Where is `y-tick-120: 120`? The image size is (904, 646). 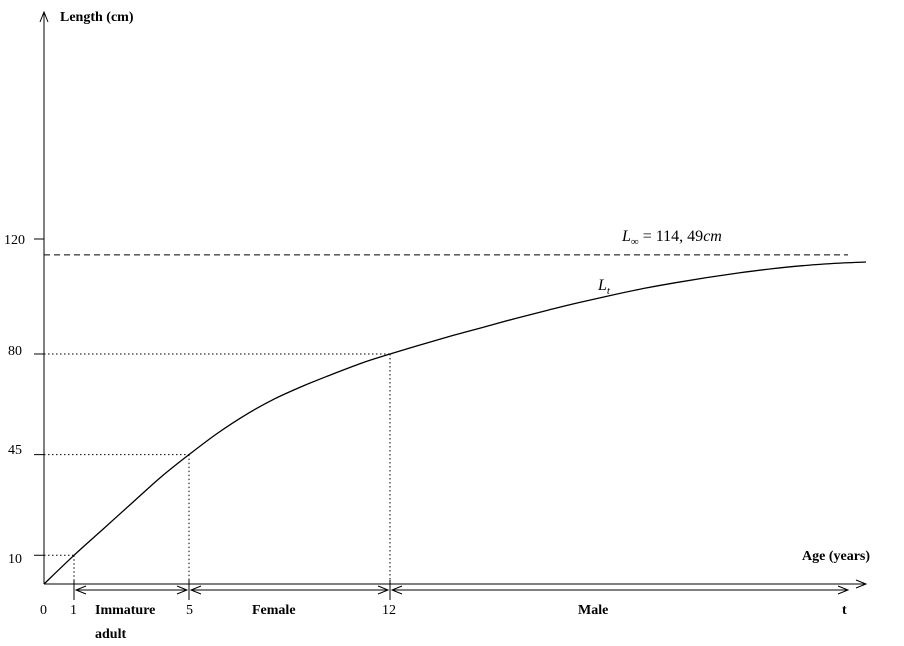 y-tick-120: 120 is located at coordinates (24, 240).